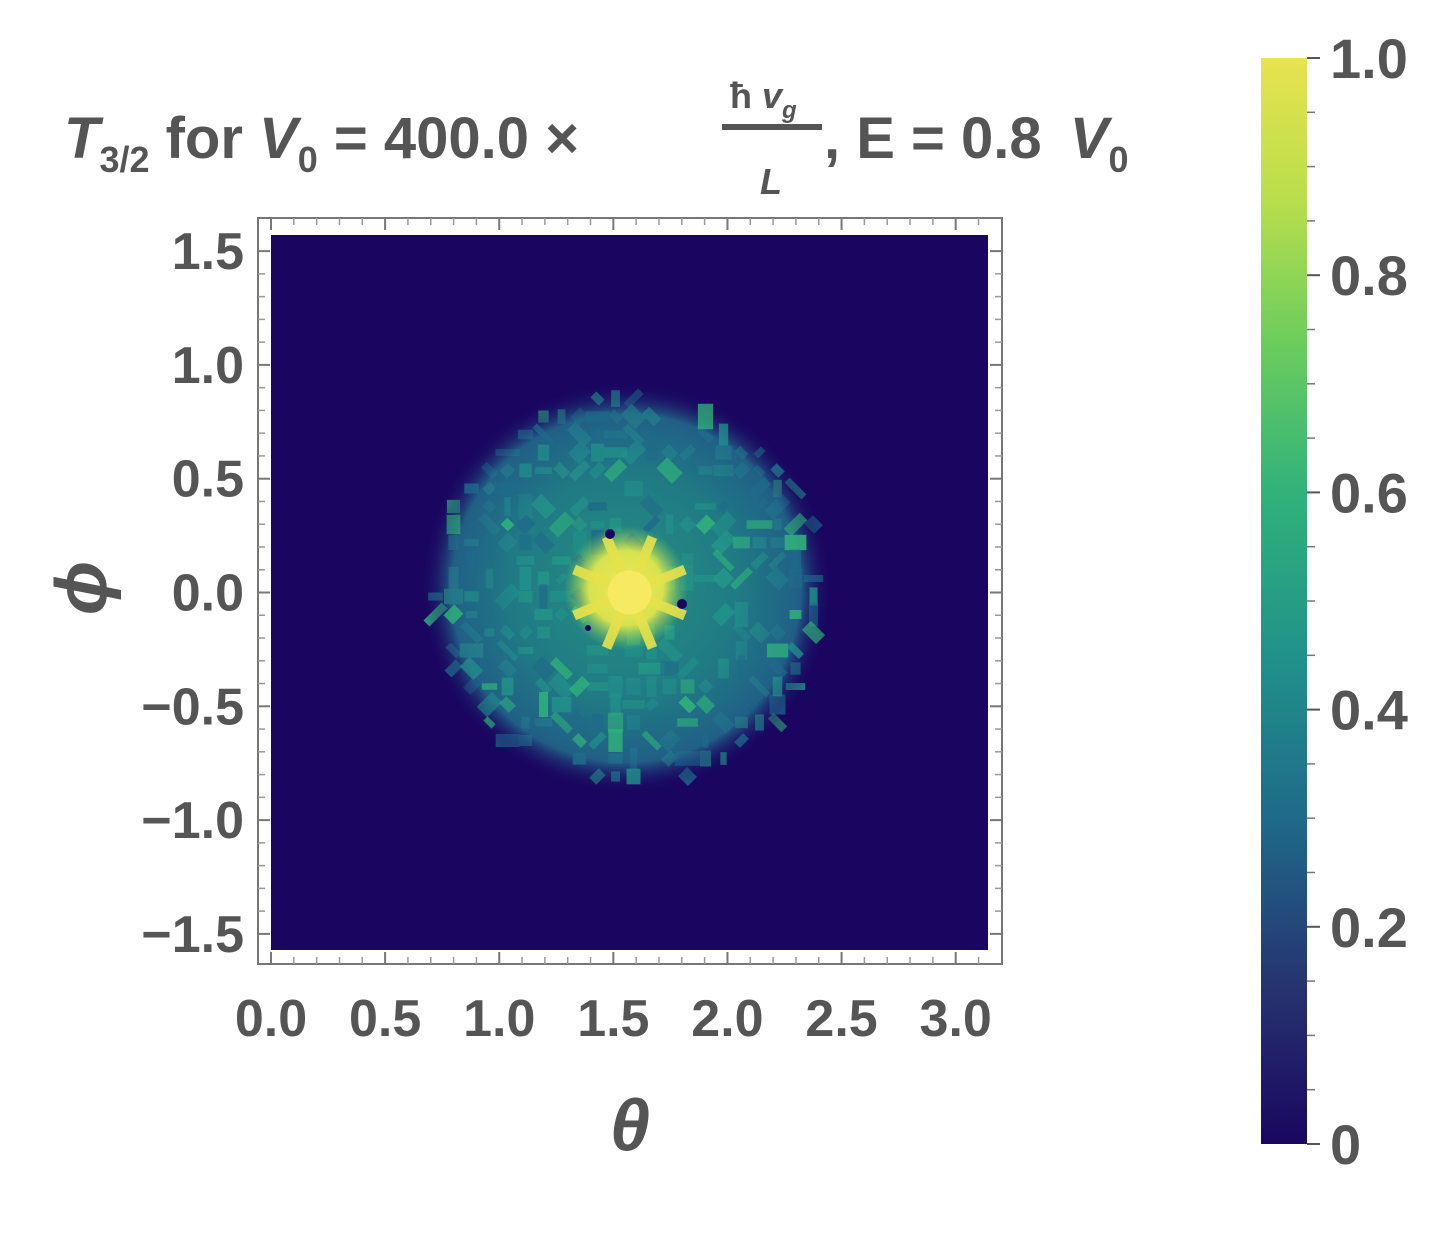 The height and width of the screenshot is (1240, 1434). Describe the element at coordinates (1118, 159) in the screenshot. I see `title-v2-sub: 0` at that location.